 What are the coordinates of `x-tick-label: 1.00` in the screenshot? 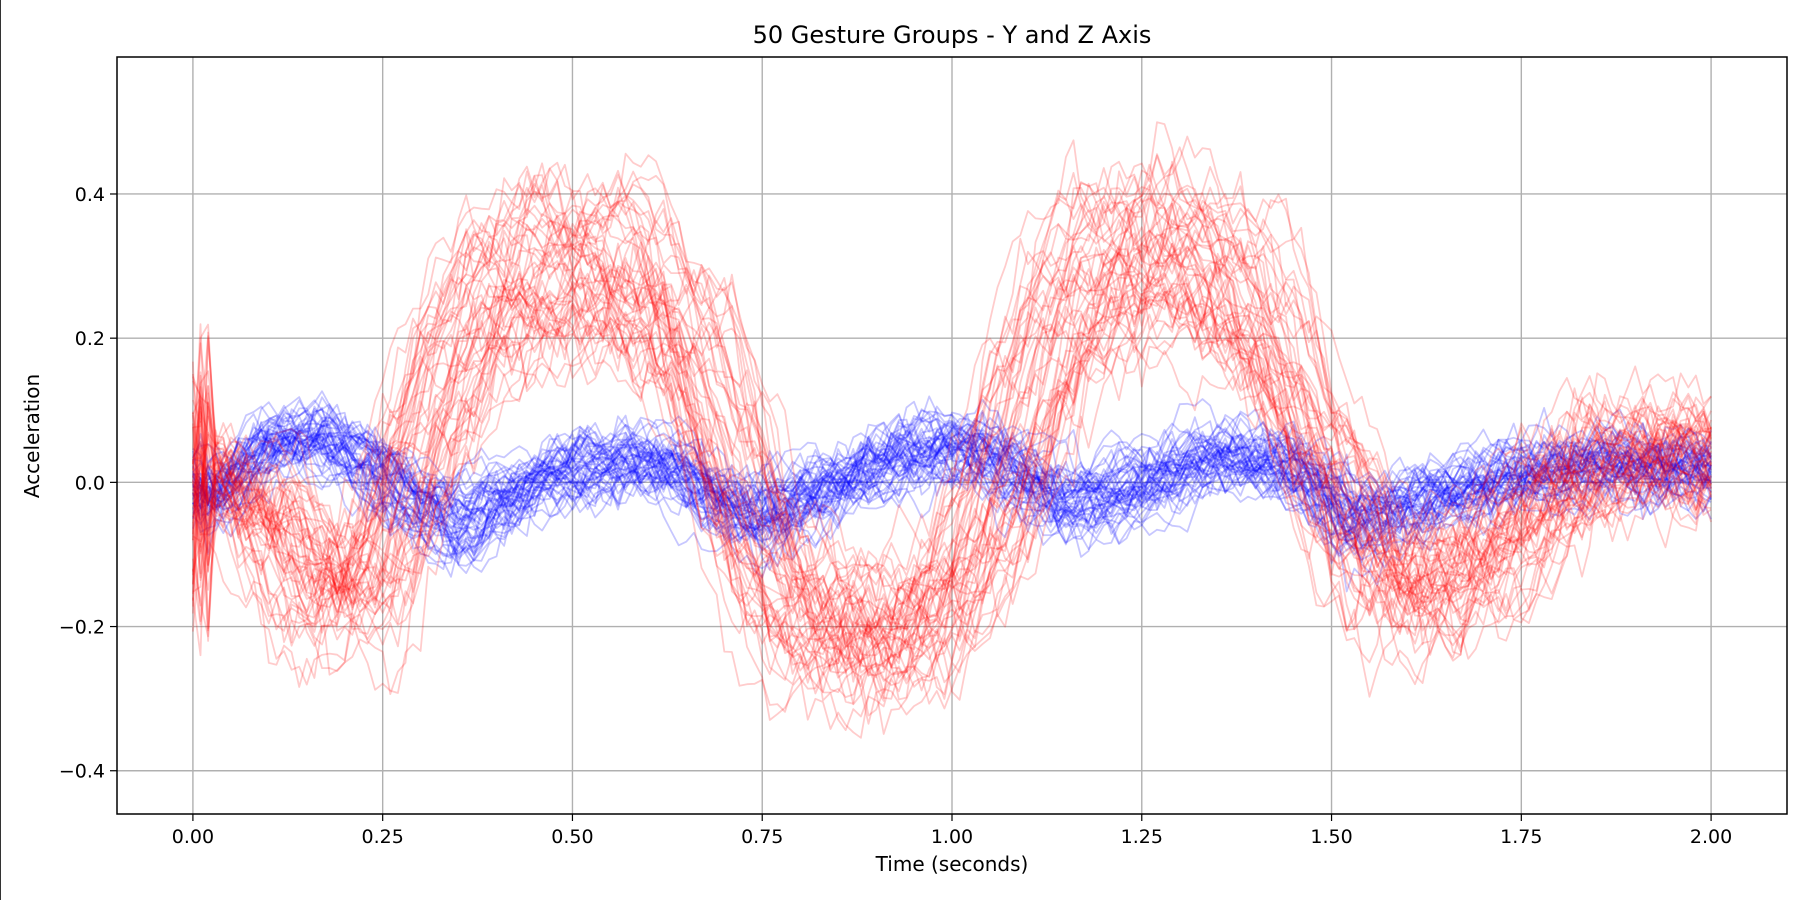 It's located at (952, 837).